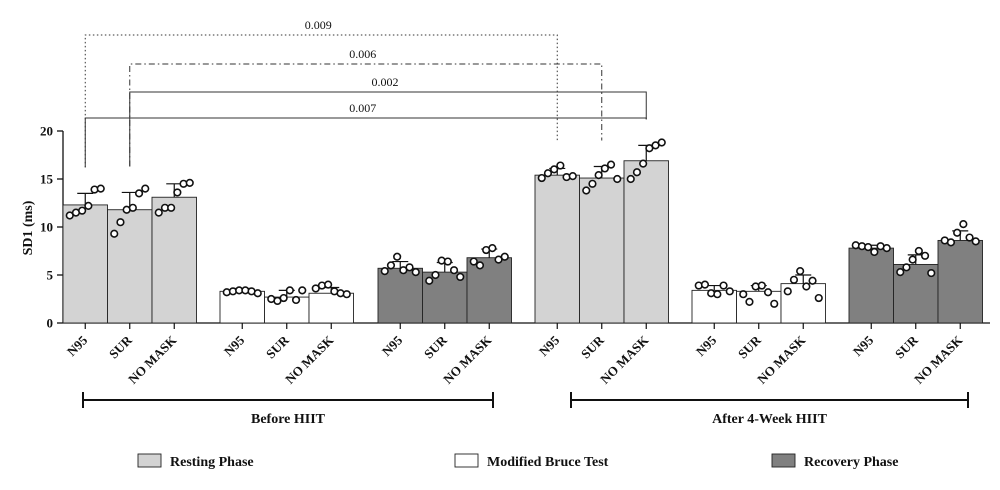 This screenshot has height=490, width=1000. What do you see at coordinates (46, 131) in the screenshot?
I see `y-tick-label: 20` at bounding box center [46, 131].